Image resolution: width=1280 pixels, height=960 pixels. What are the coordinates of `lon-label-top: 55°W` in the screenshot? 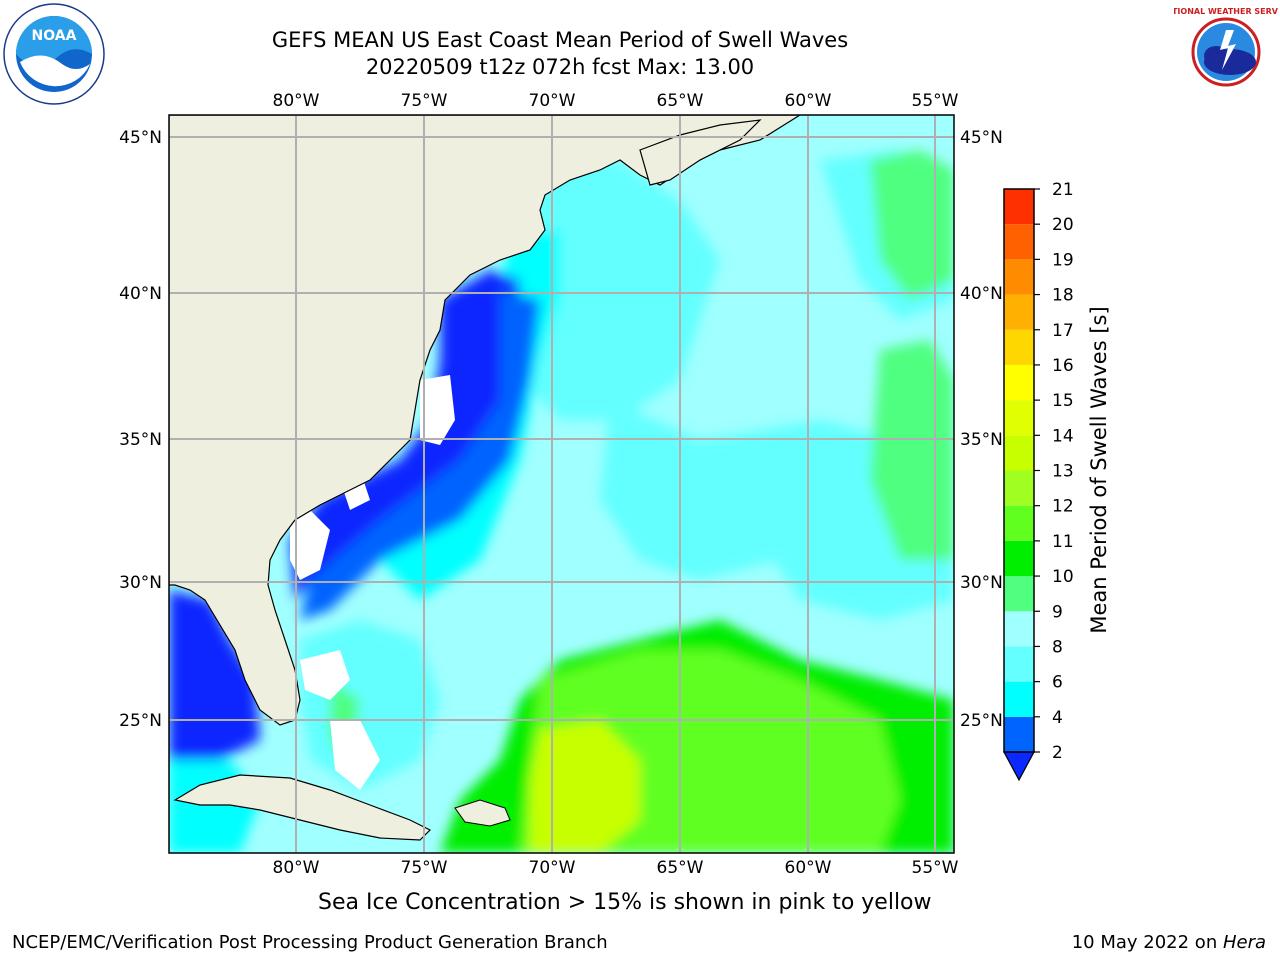 It's located at (935, 101).